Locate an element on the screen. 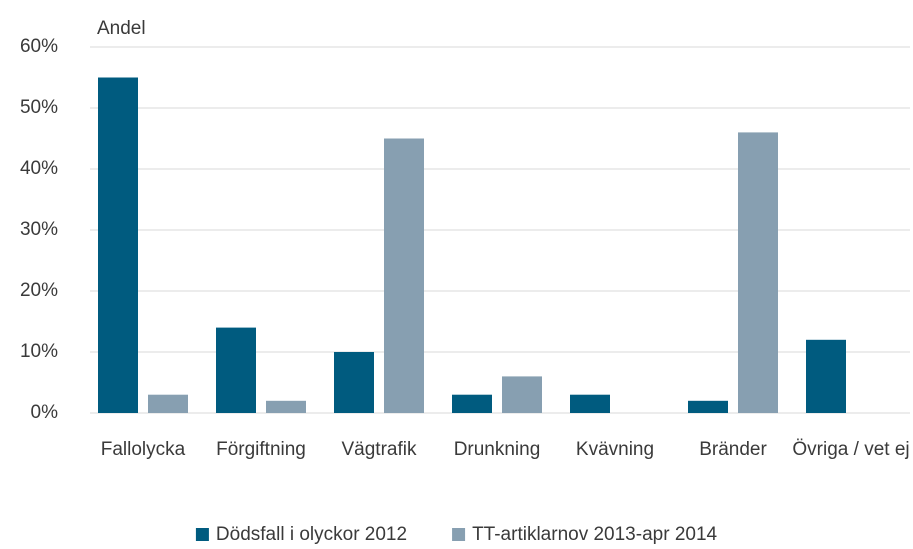 The width and height of the screenshot is (913, 549). x-tick-label: Förgiftning is located at coordinates (261, 449).